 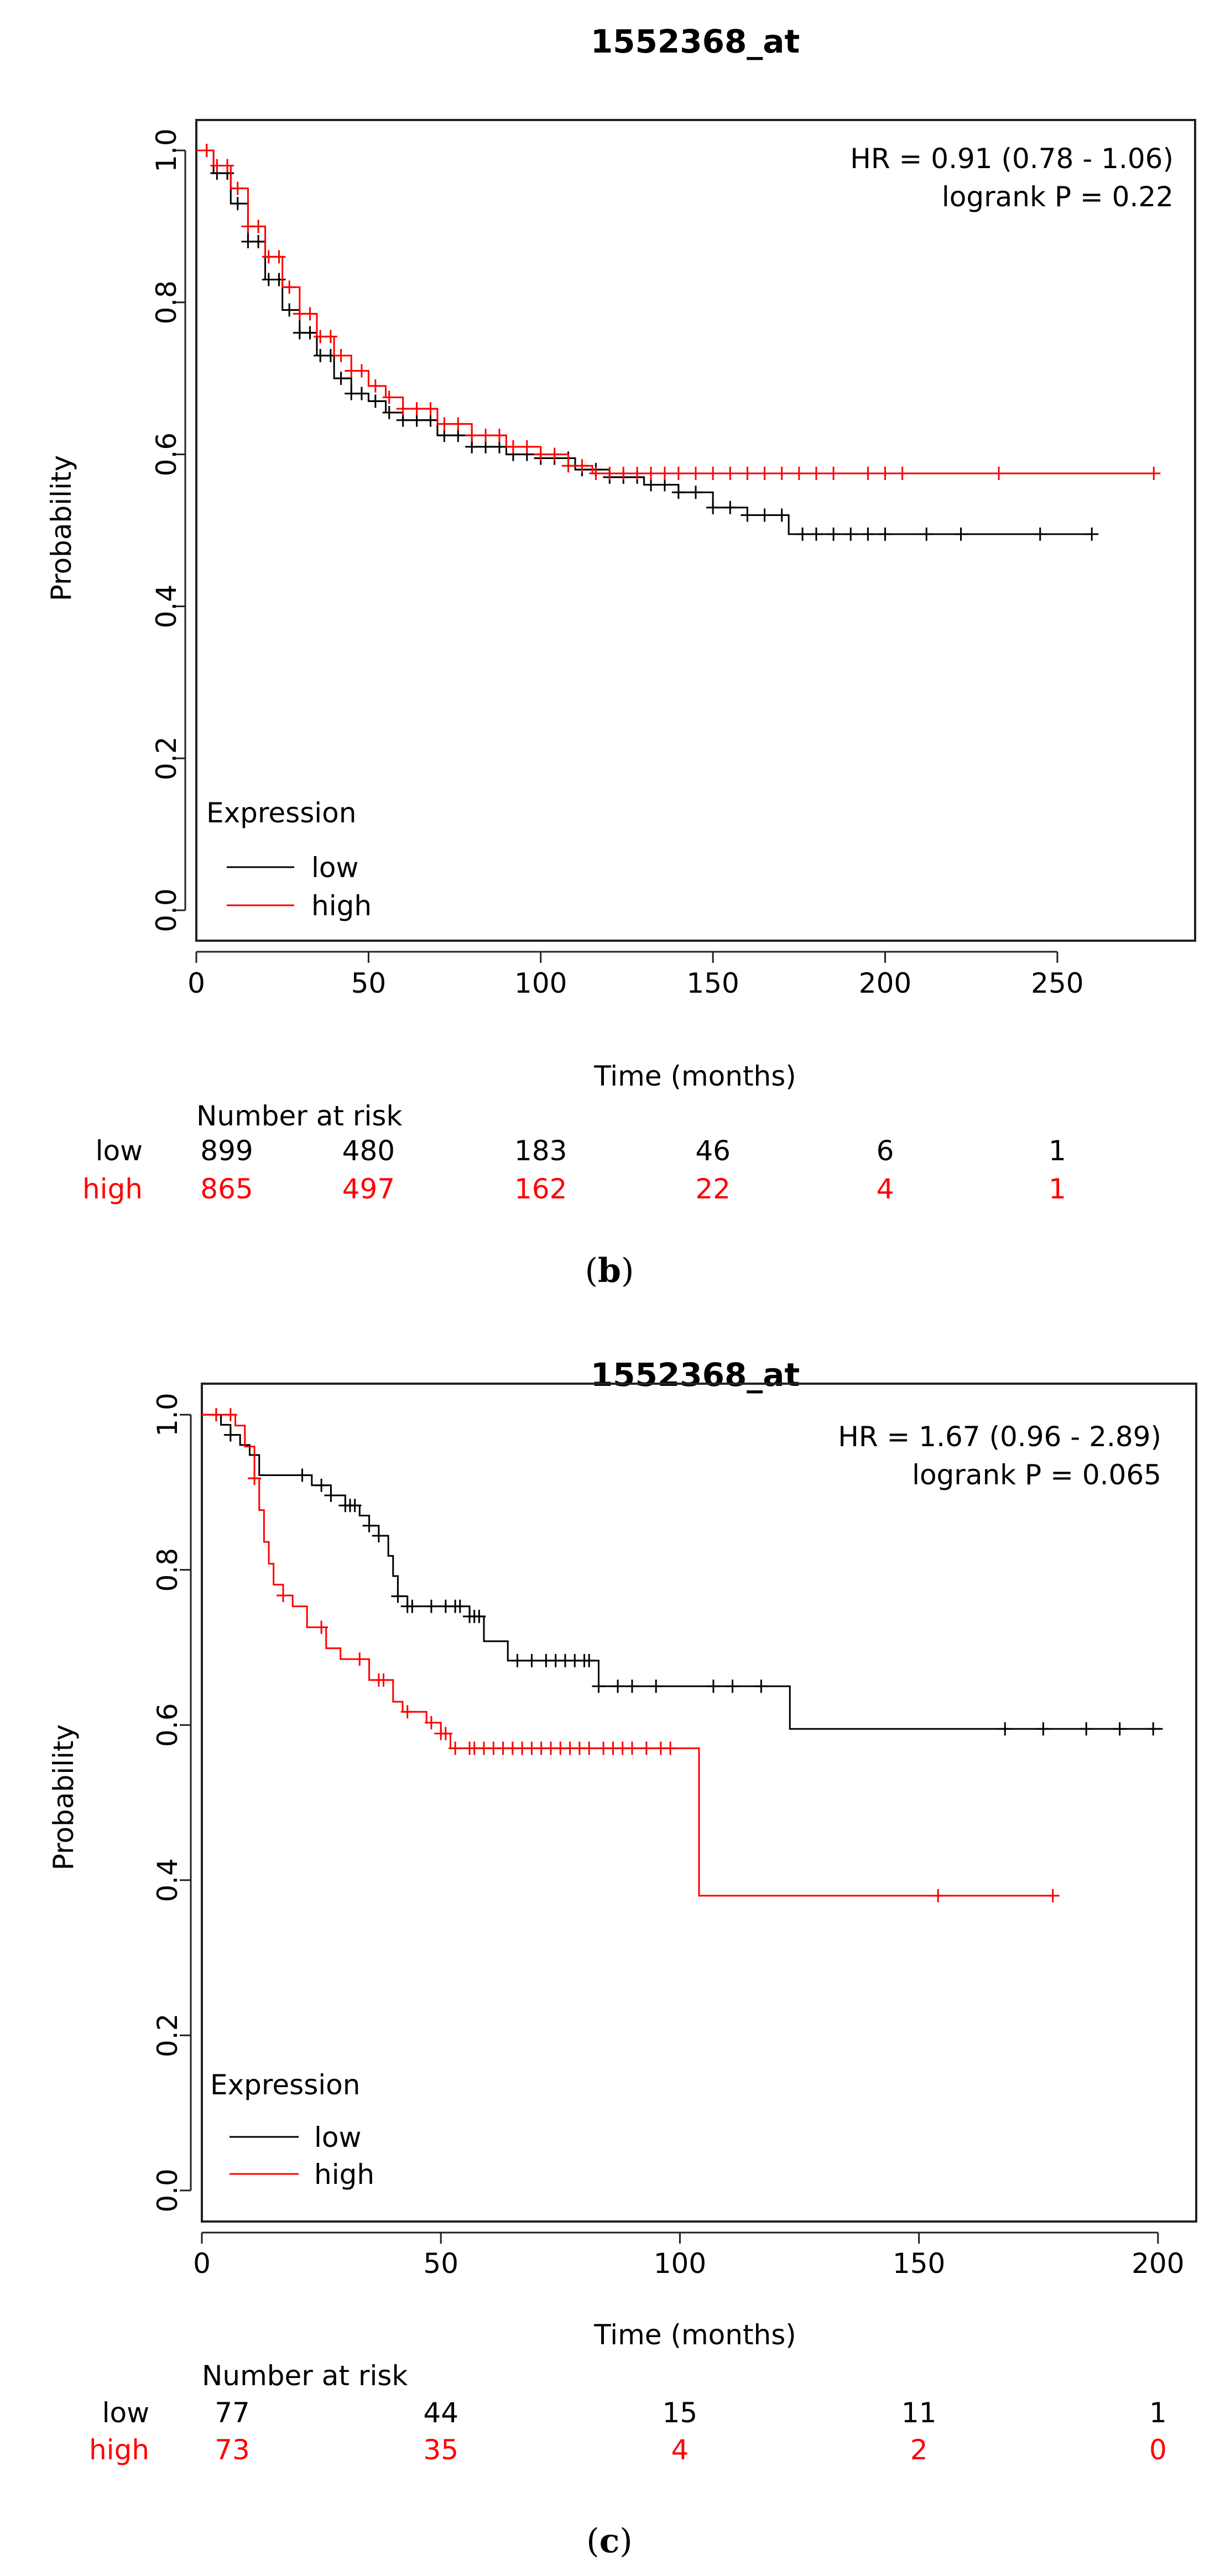 What do you see at coordinates (1158, 2450) in the screenshot?
I see `panel-c-risk-count-high: 0` at bounding box center [1158, 2450].